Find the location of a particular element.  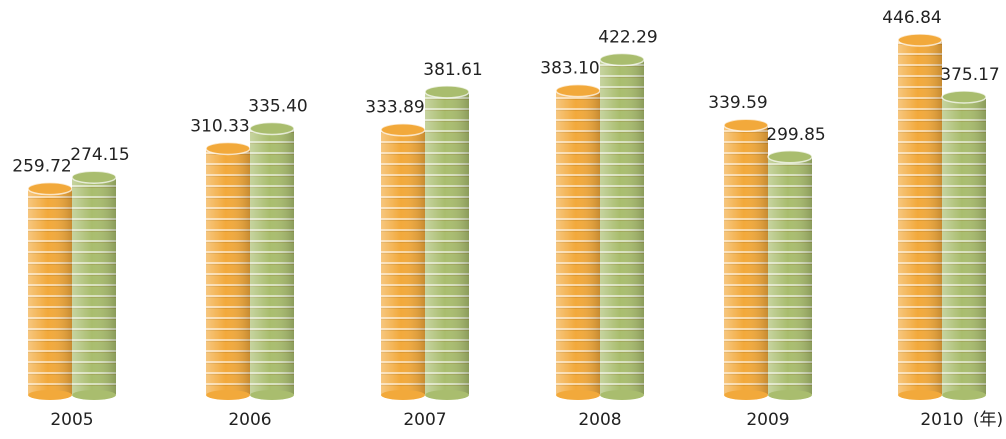

value-label: 383.10 is located at coordinates (569, 69).